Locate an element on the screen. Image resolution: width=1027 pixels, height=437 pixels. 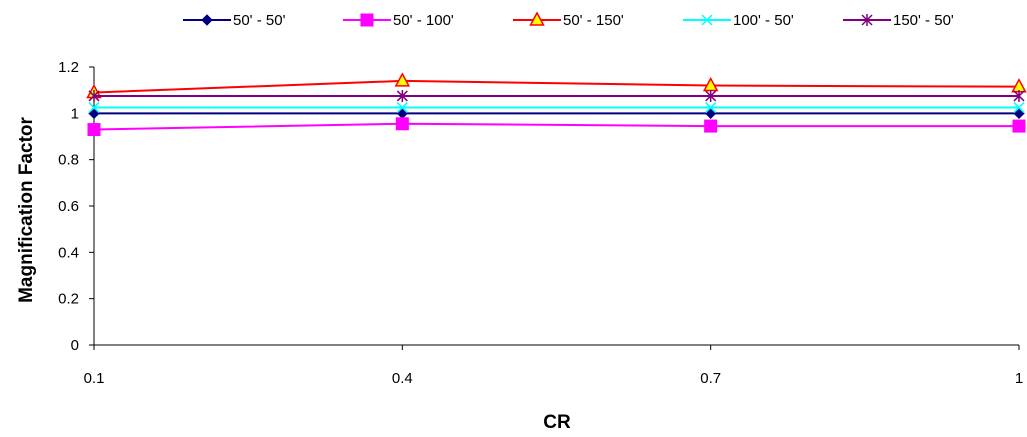
y-tick-label: 1 is located at coordinates (75, 113).